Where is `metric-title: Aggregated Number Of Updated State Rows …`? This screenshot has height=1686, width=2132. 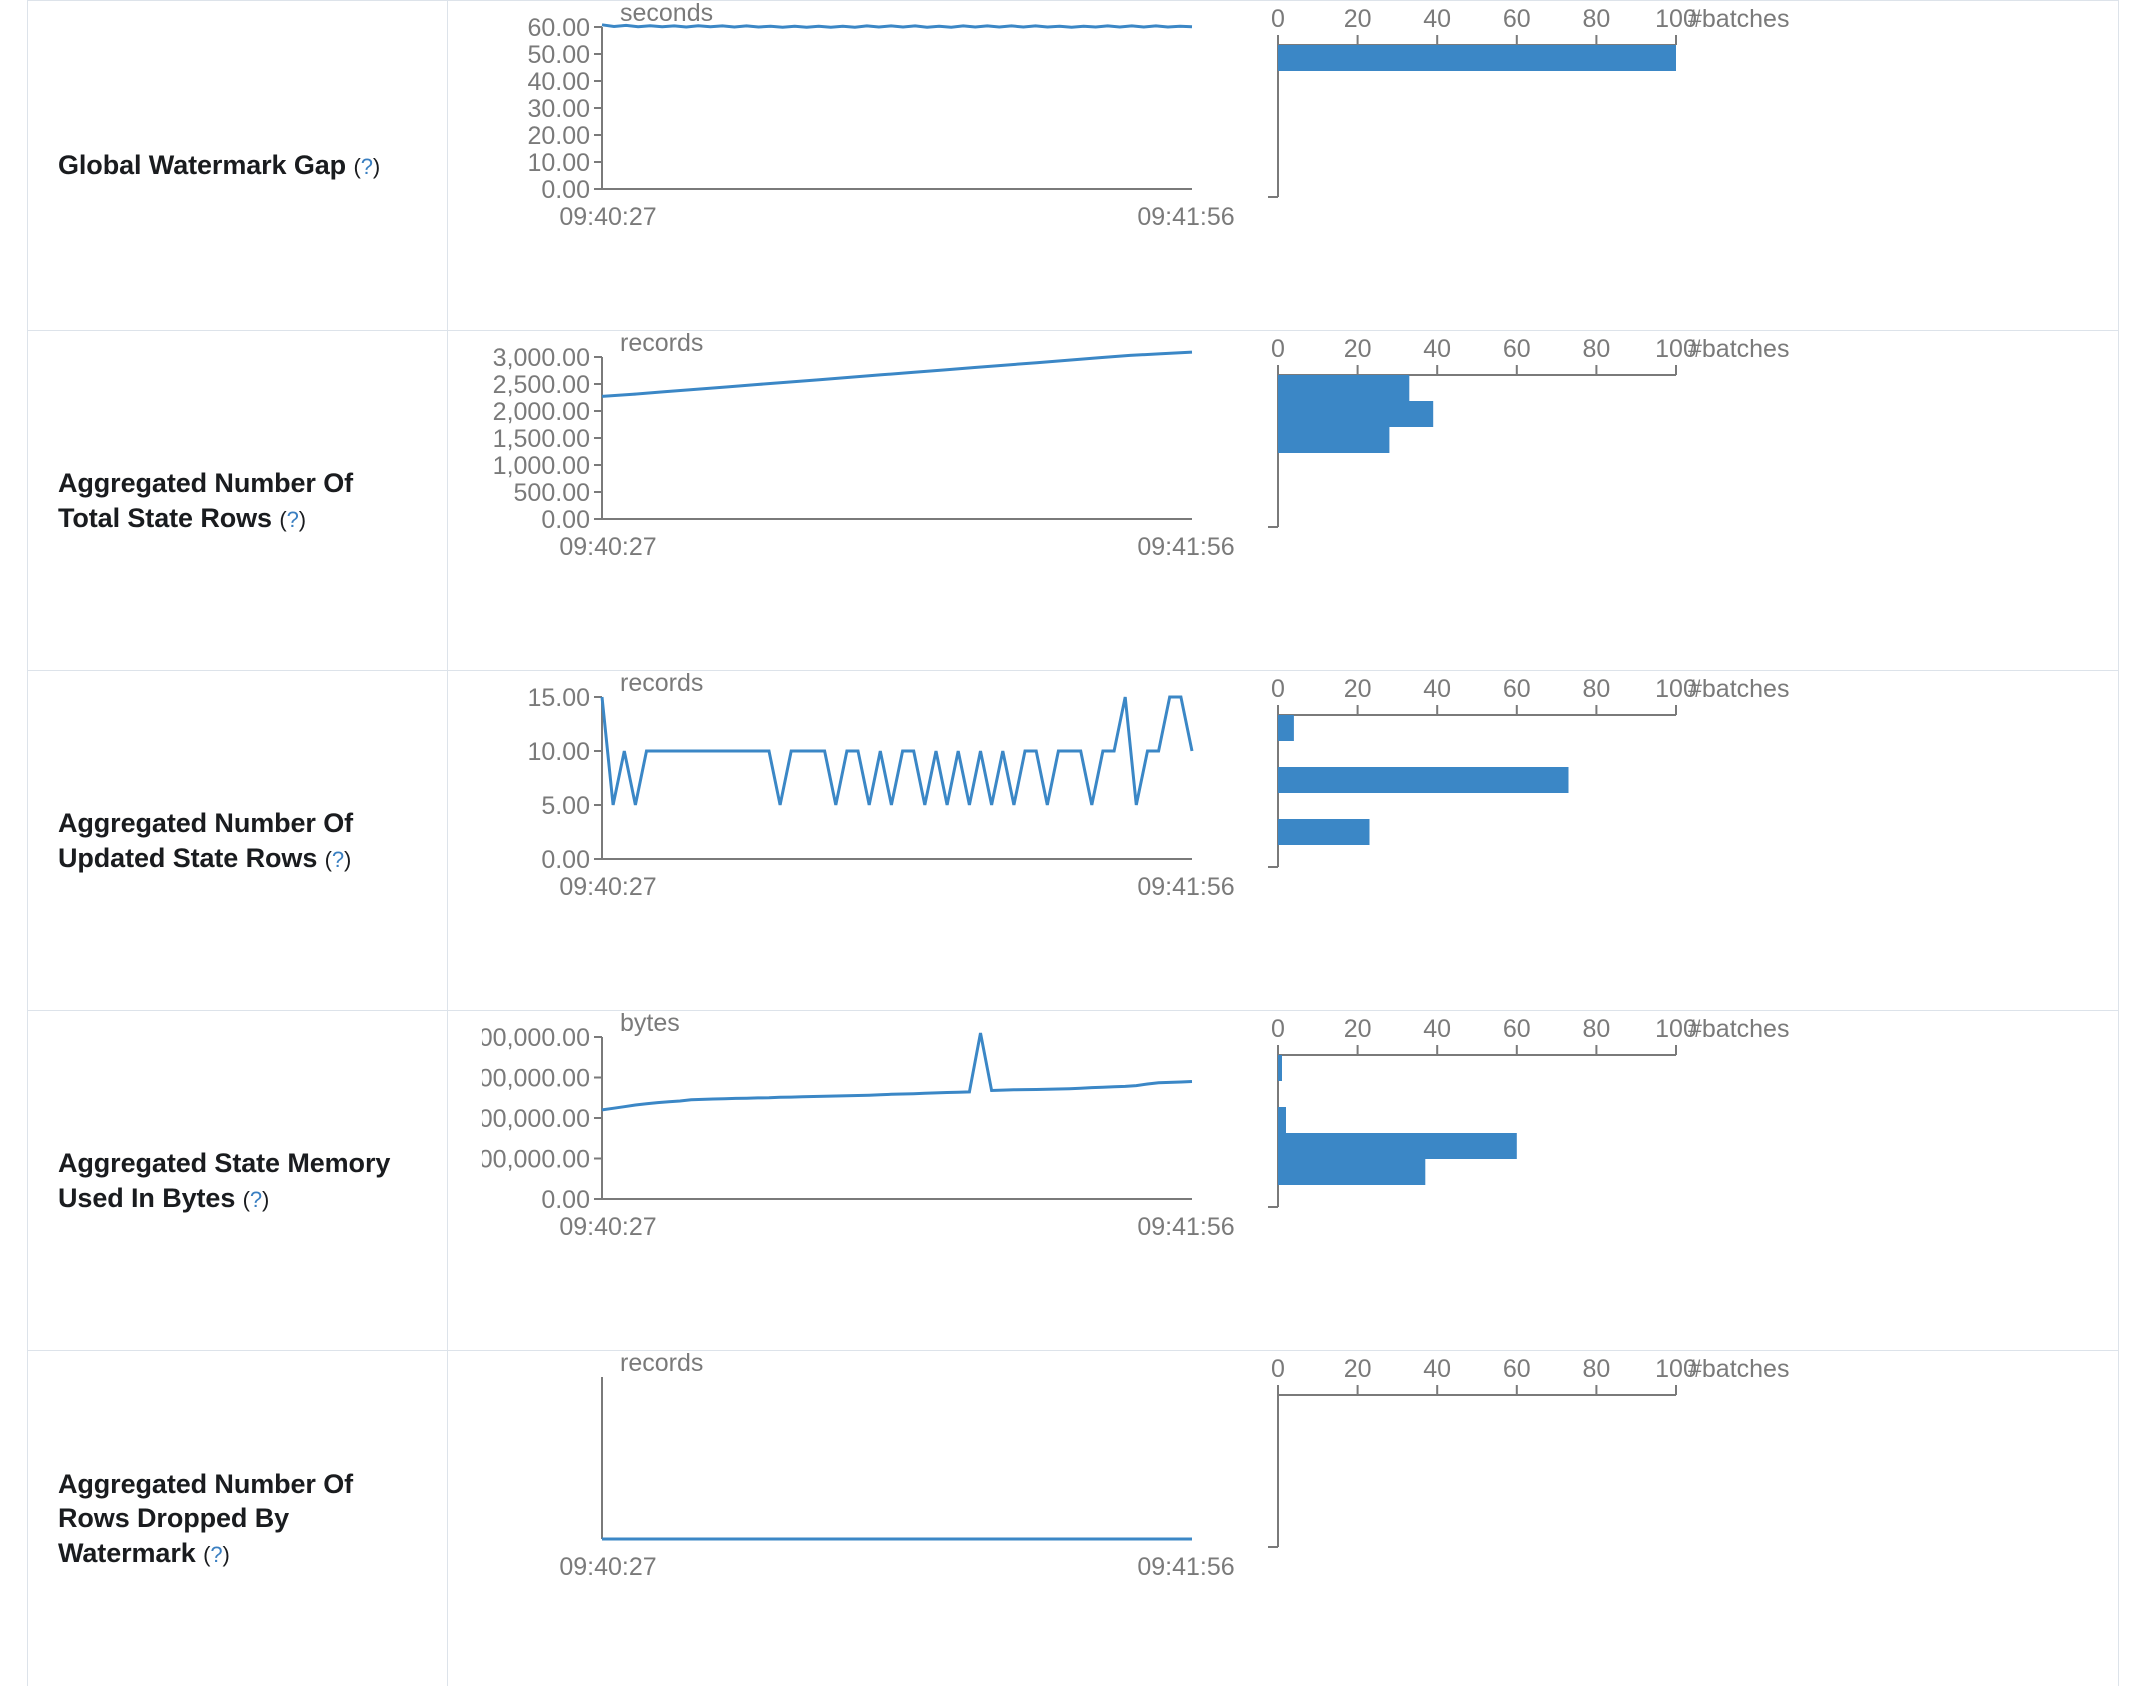
metric-title: Aggregated Number Of Updated State Rows … is located at coordinates (239, 840).